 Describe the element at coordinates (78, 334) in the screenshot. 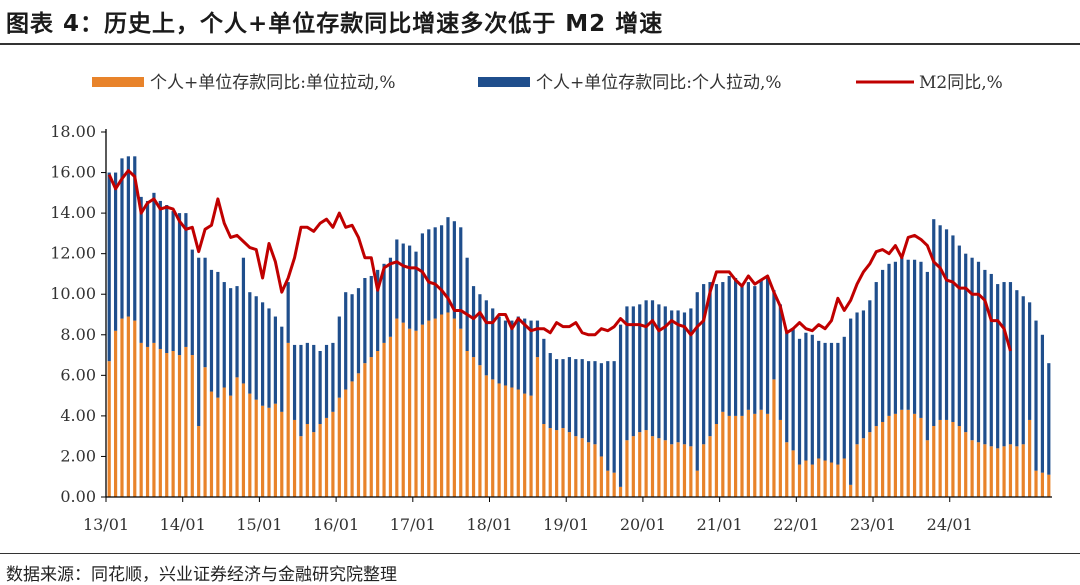

I see `y-tick-label: 8.00` at that location.